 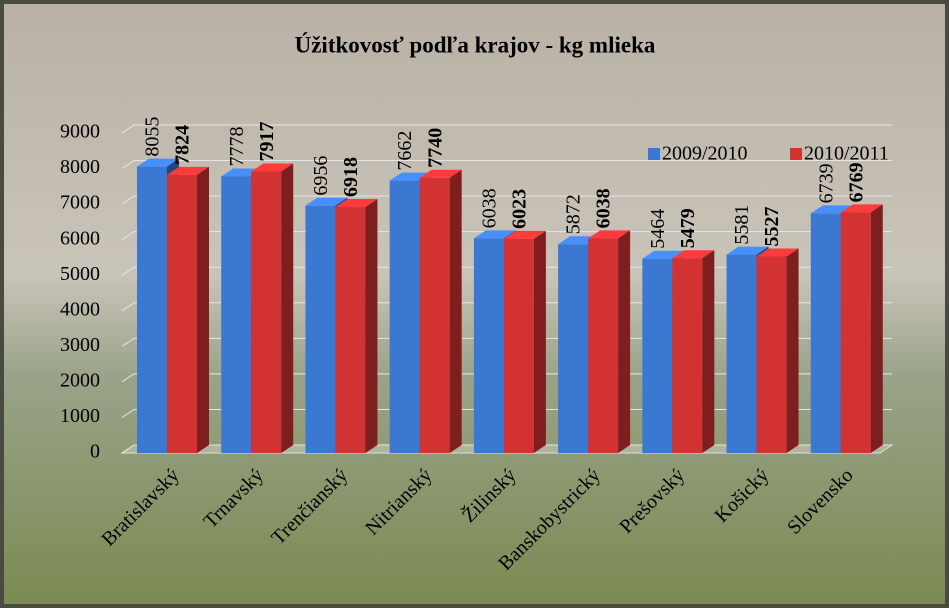 What do you see at coordinates (768, 154) in the screenshot?
I see `legend: 2009/2010 2010/2011` at bounding box center [768, 154].